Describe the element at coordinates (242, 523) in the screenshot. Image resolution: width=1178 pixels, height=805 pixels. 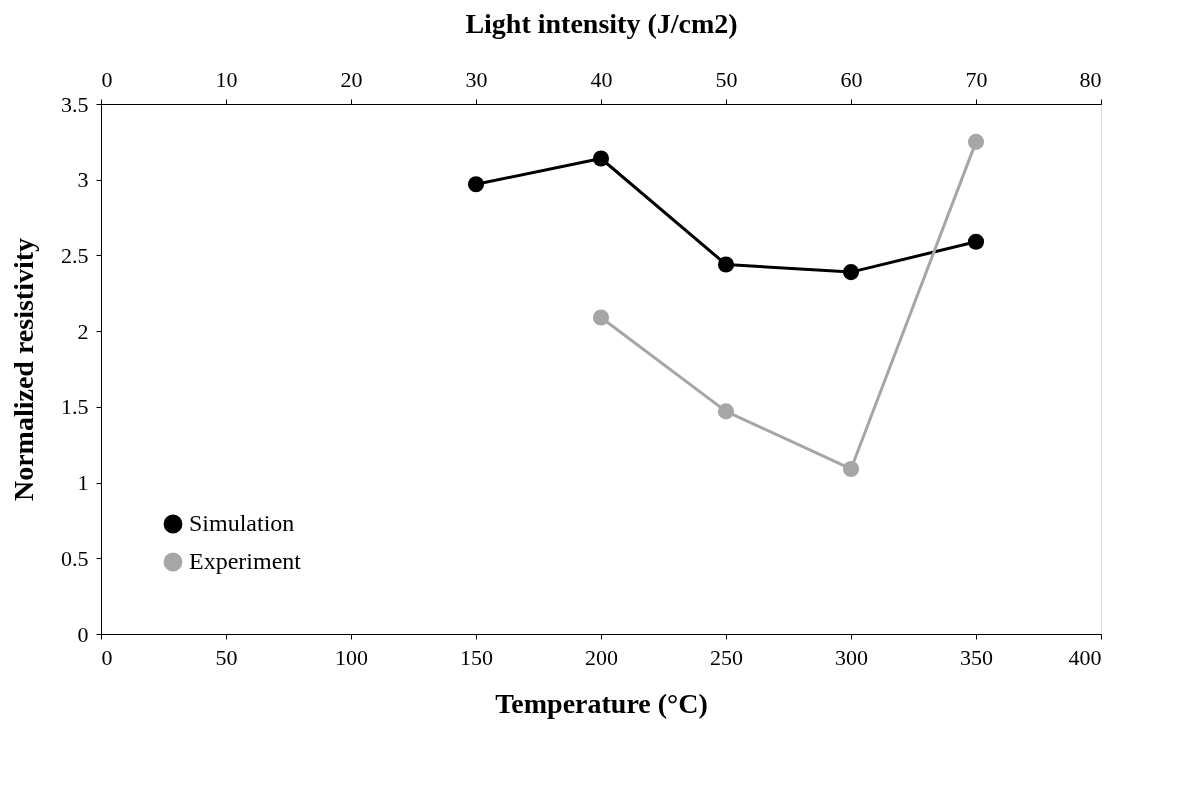
I see `legend-label: Simulation` at that location.